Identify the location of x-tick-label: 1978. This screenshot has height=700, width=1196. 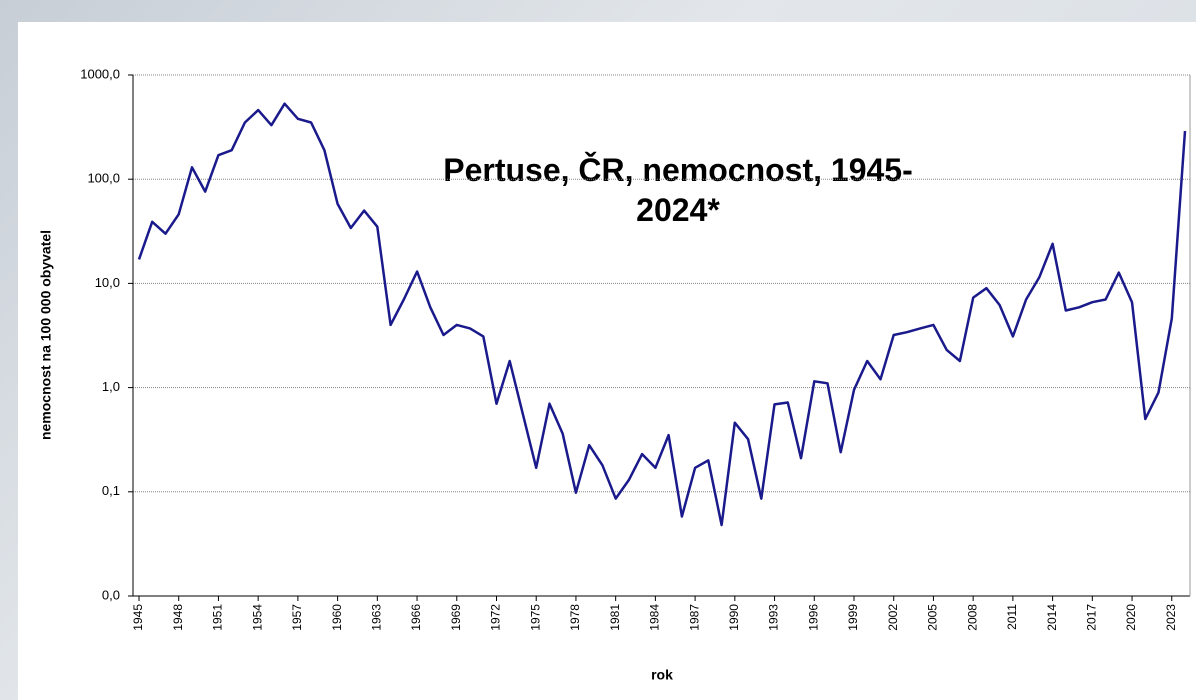
(575, 617).